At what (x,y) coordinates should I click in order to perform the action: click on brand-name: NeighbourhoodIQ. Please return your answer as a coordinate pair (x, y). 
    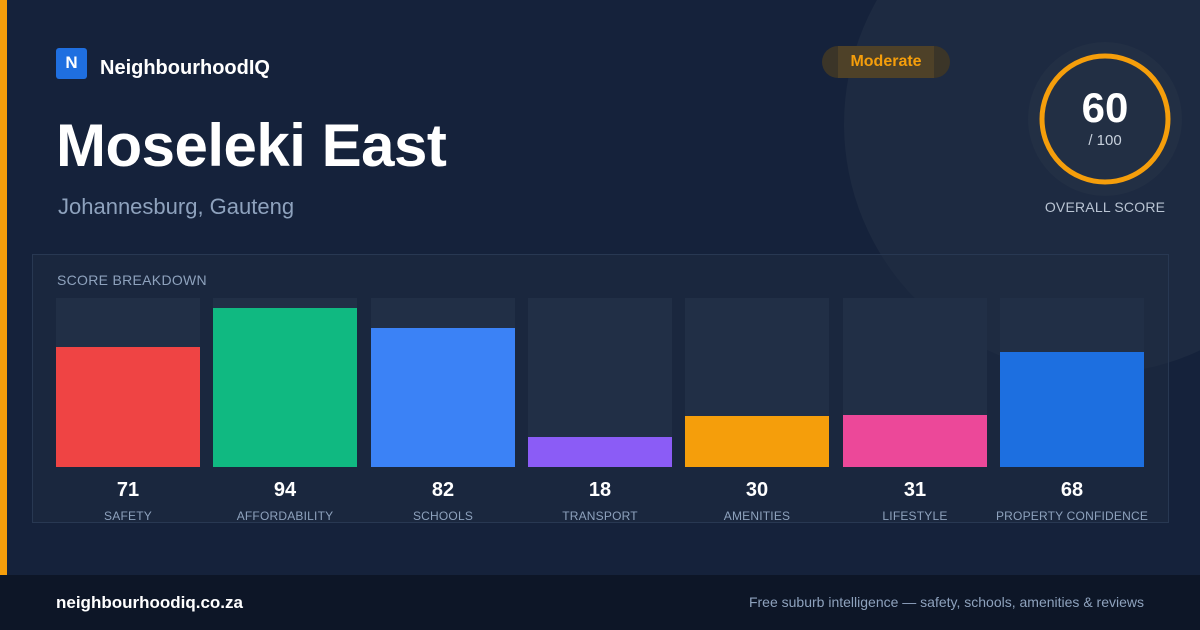
    Looking at the image, I should click on (185, 68).